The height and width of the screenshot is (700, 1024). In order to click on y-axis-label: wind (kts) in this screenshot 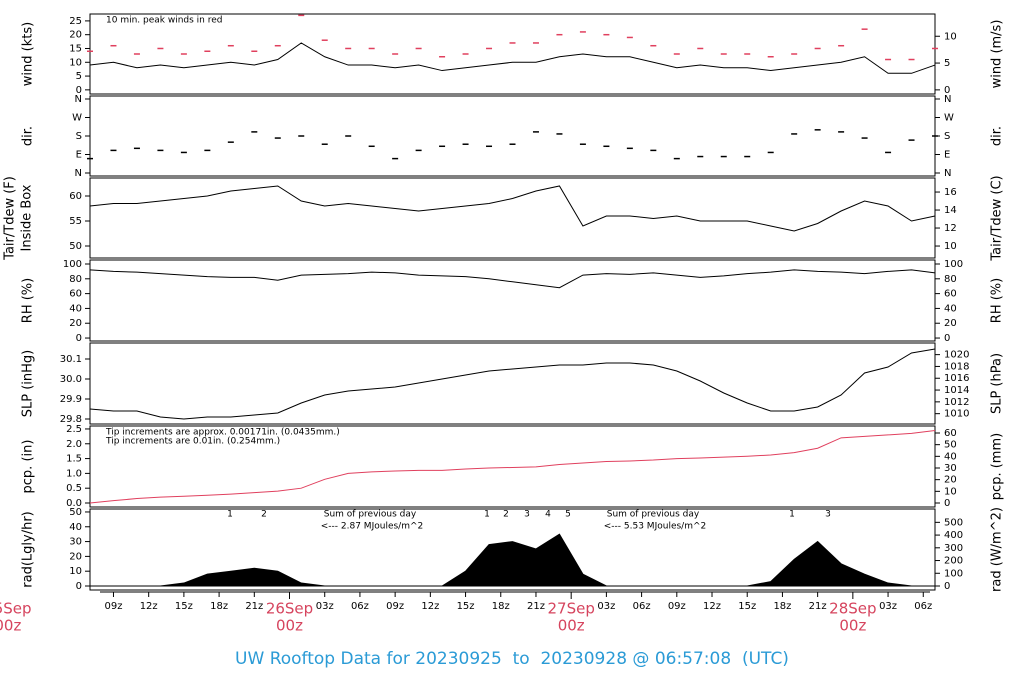, I will do `click(28, 54)`.